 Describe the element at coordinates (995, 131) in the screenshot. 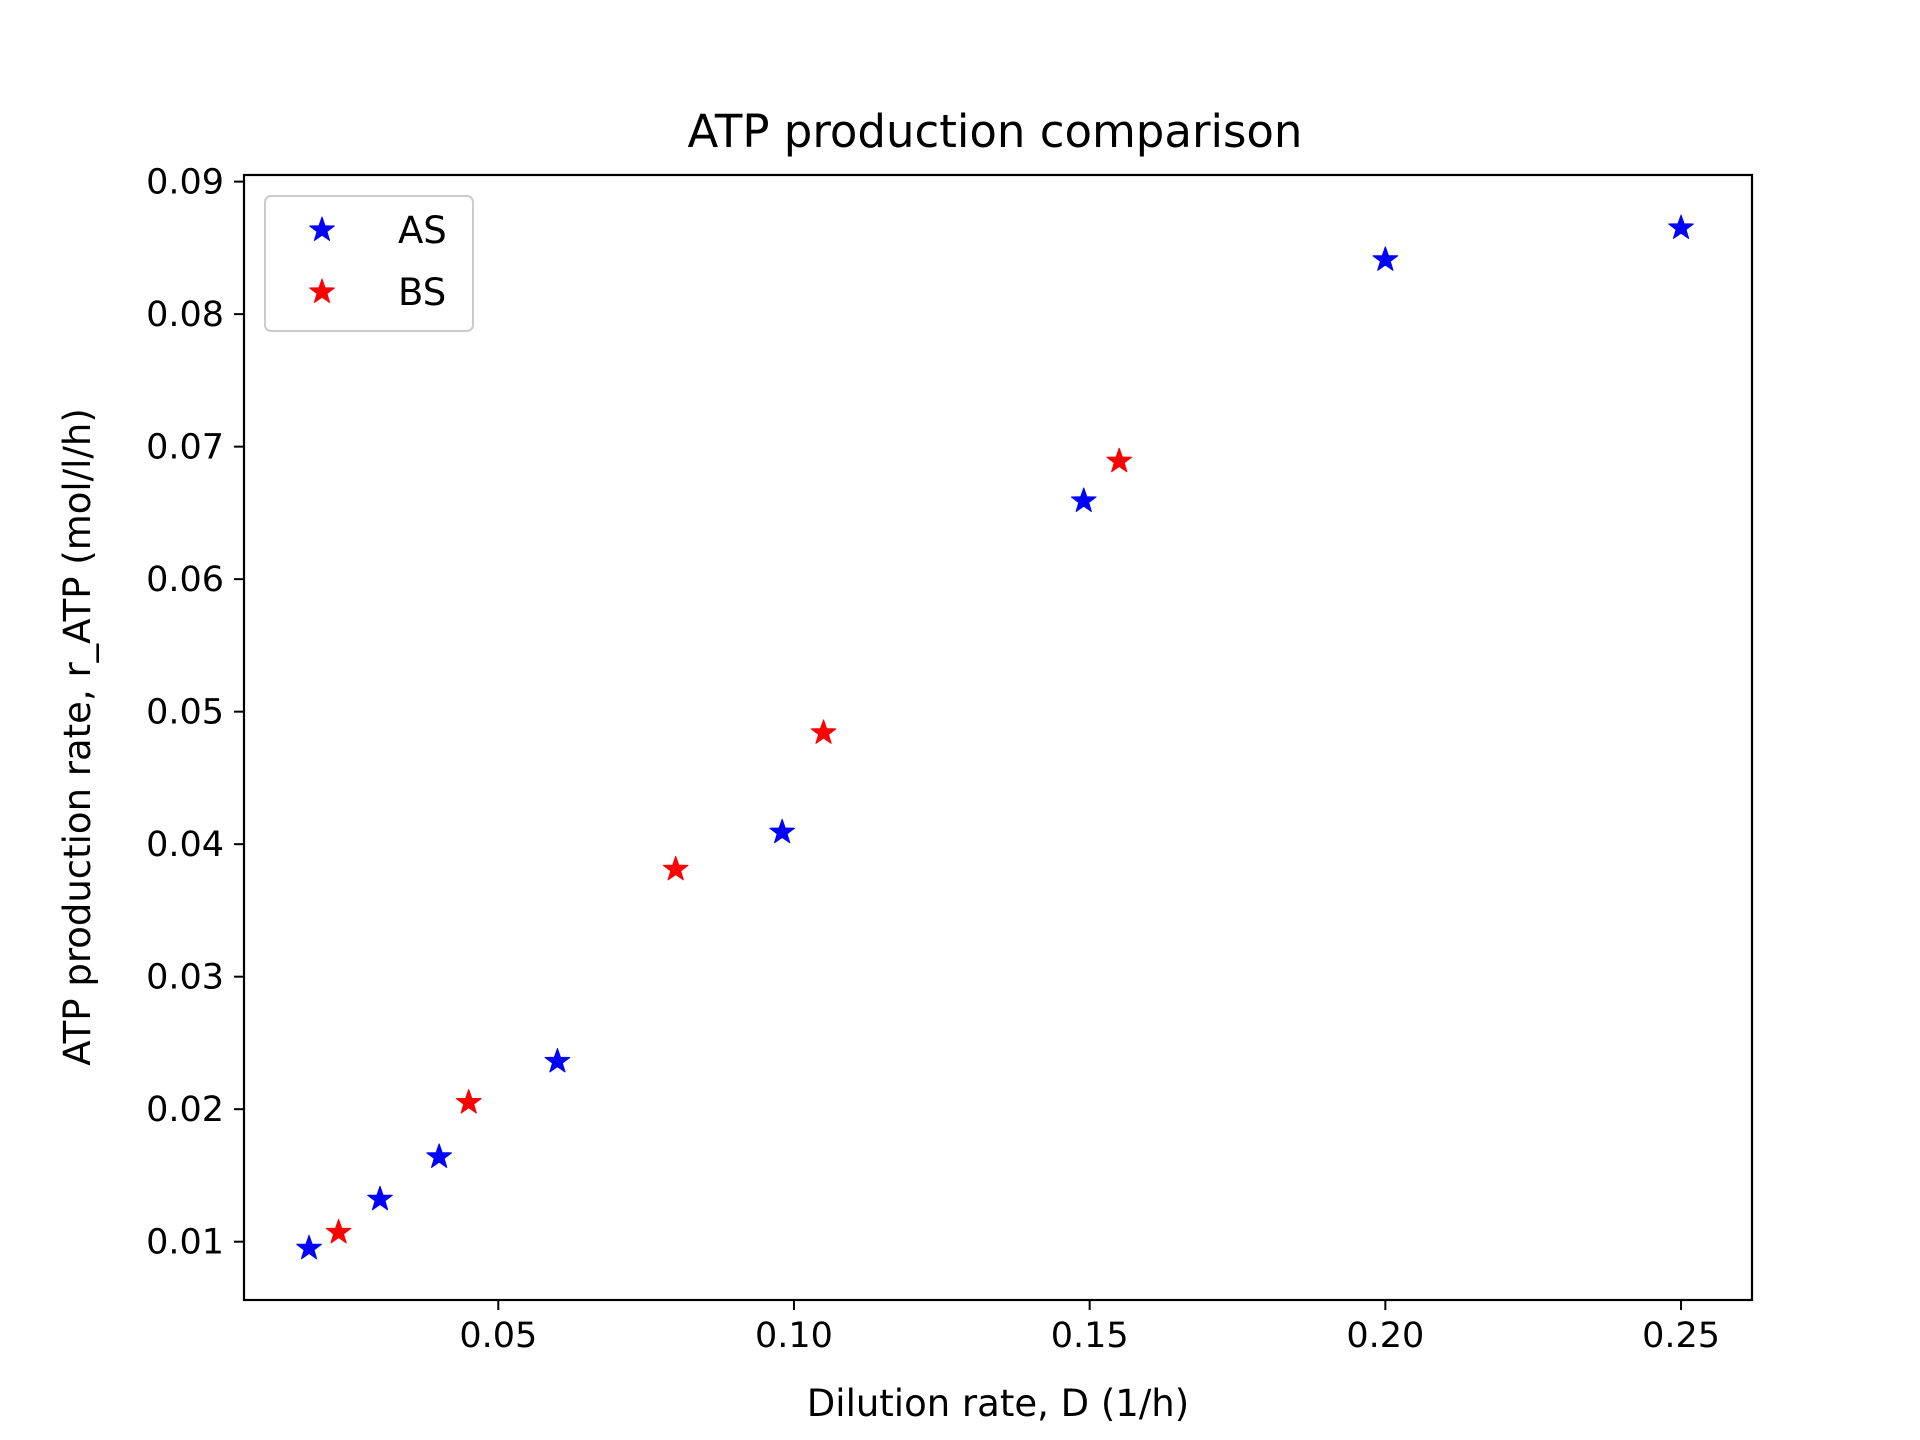

I see `chart-title: ATP production comparison` at that location.